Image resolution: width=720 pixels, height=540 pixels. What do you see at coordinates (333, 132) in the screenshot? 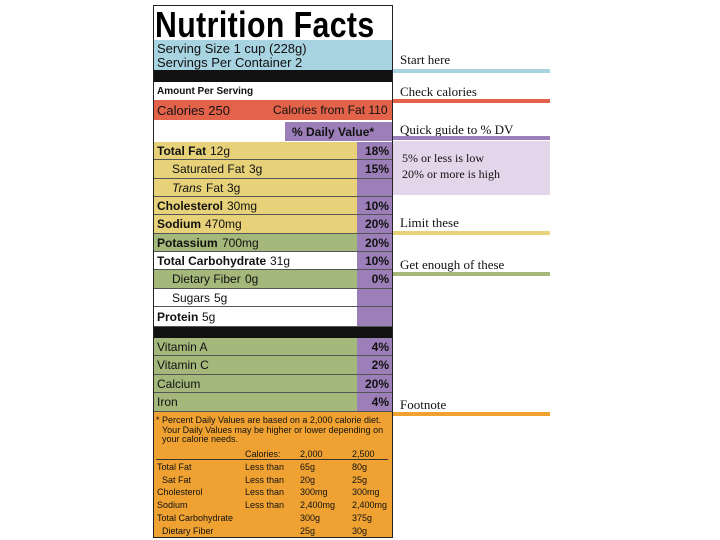
I see `dv-header: % Daily Value*` at bounding box center [333, 132].